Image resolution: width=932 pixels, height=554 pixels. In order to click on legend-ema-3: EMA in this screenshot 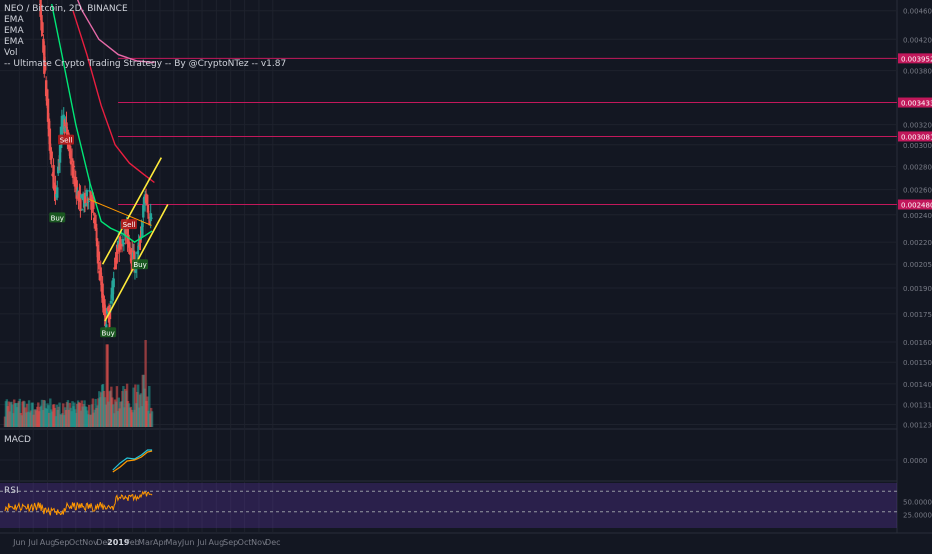, I will do `click(14, 42)`.